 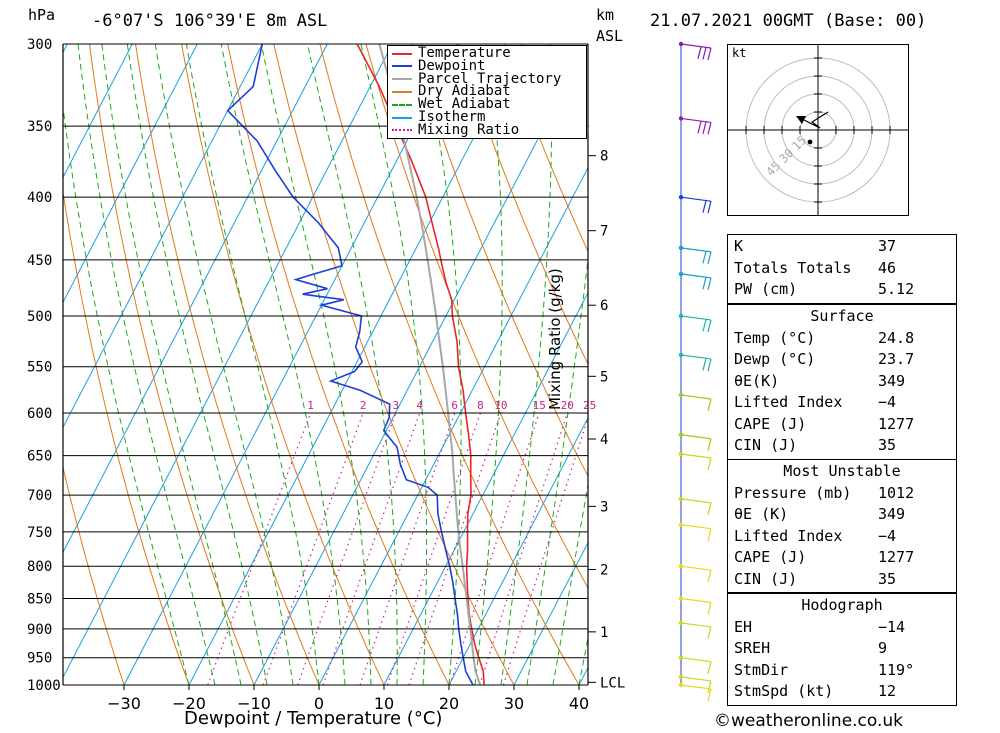 I want to click on legend-entry: Mixing Ratio, so click(x=456, y=129).